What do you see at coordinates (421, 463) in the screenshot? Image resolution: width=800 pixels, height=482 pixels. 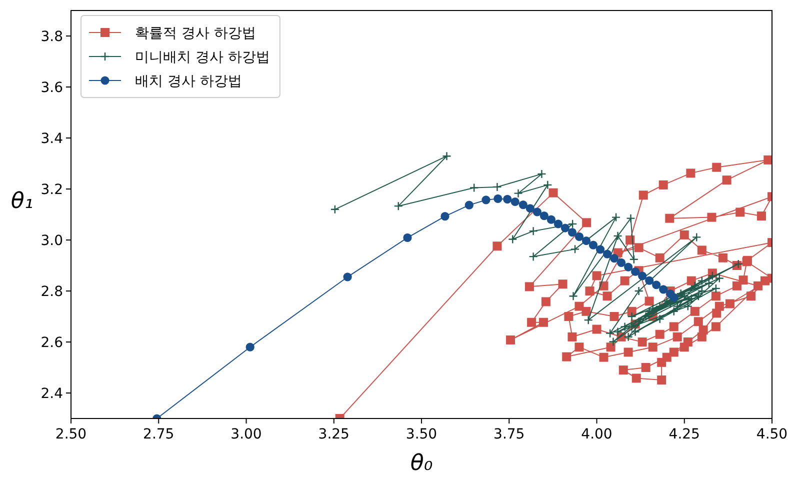 I see `x-axis-title: θ₀` at bounding box center [421, 463].